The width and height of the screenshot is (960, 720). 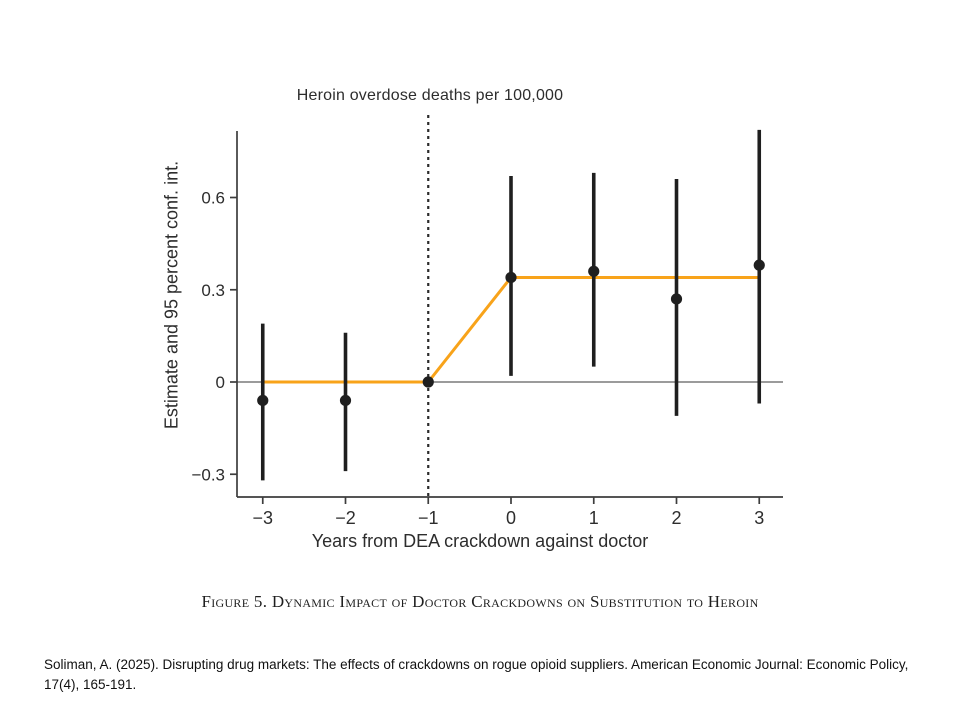 I want to click on x-axis-label: Years from DEA crackdown against doctor, so click(x=480, y=541).